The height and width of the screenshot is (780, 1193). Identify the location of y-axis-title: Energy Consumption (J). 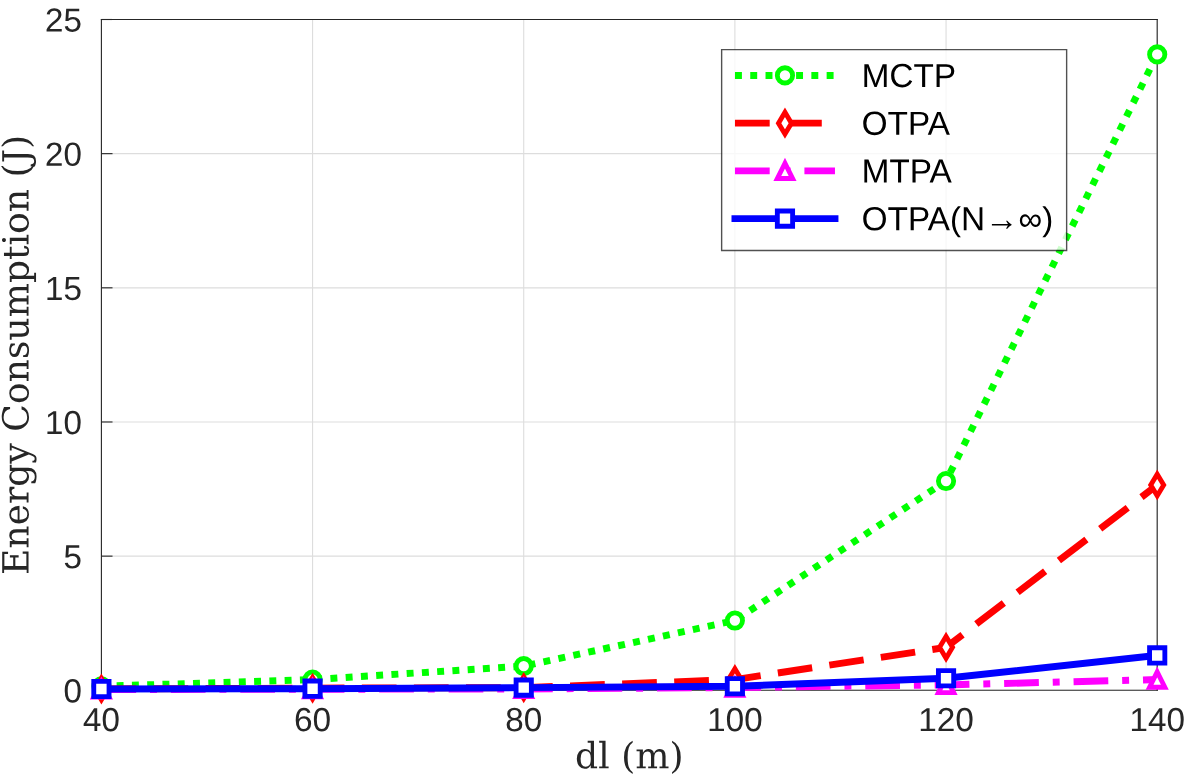
(19, 355).